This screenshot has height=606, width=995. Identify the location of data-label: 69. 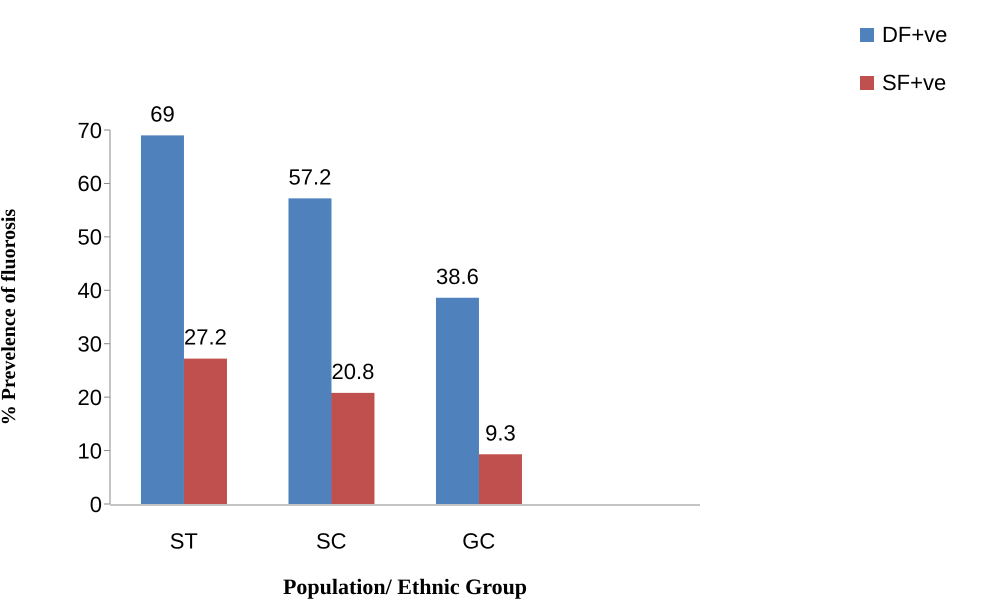
(162, 113).